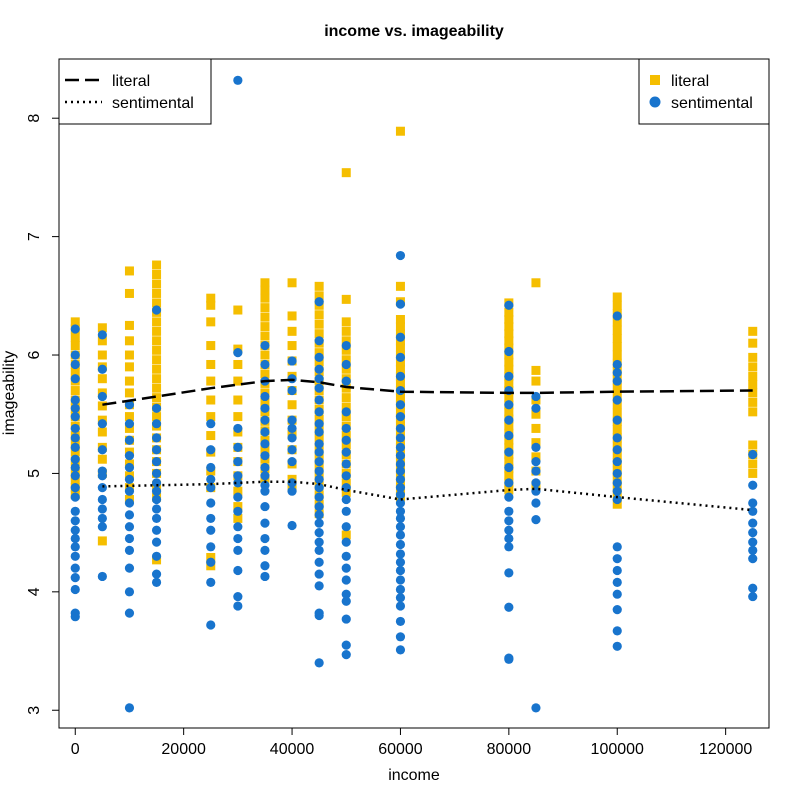  I want to click on x-tick-label: 60000, so click(400, 749).